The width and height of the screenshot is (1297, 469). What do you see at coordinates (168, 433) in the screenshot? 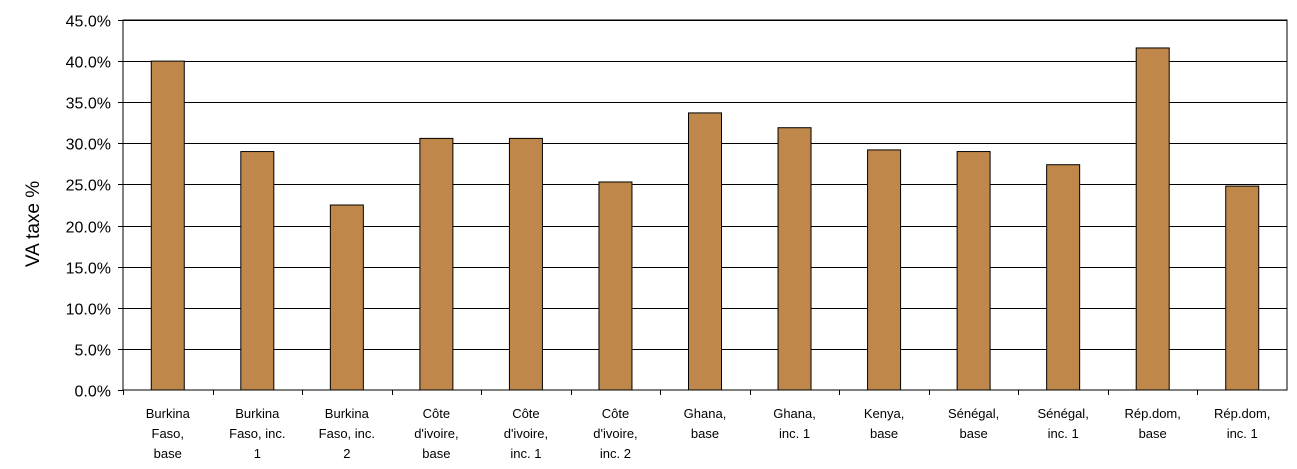
I see `x-category-label: Faso,` at bounding box center [168, 433].